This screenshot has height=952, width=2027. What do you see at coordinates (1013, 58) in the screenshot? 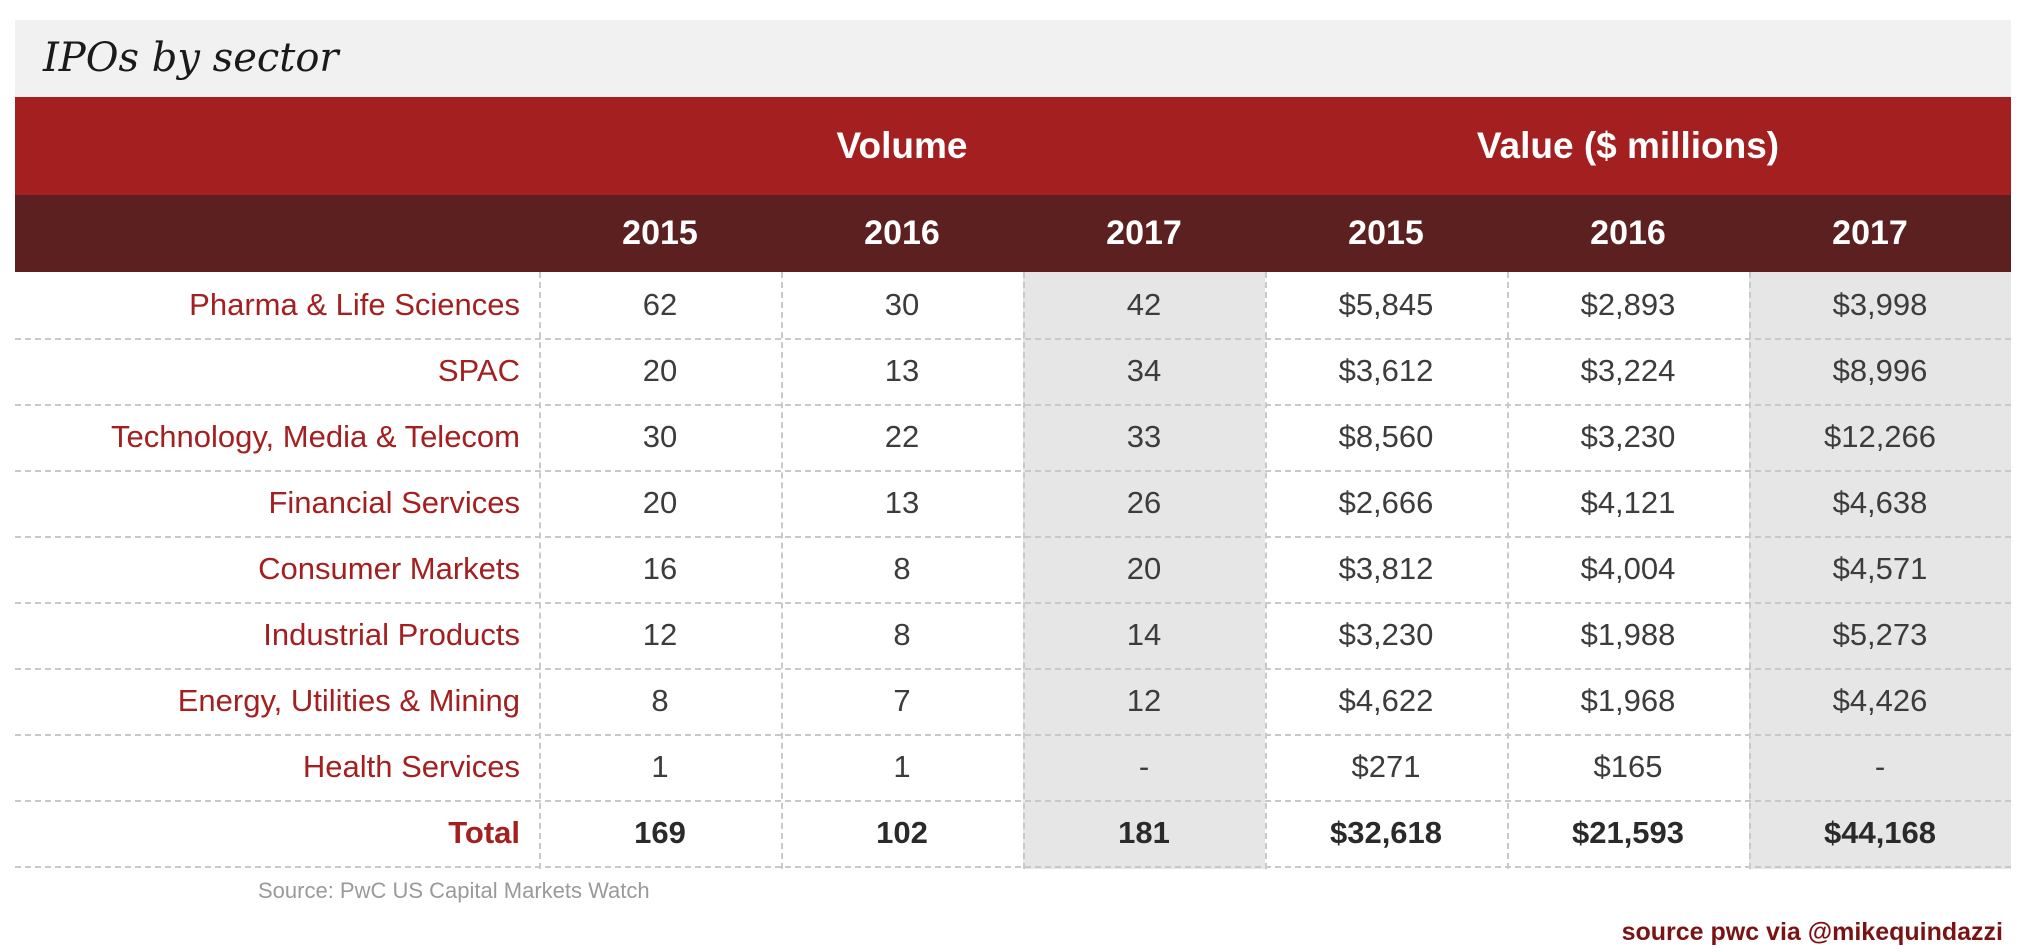
I see `title-bar: IPOs by sector` at bounding box center [1013, 58].